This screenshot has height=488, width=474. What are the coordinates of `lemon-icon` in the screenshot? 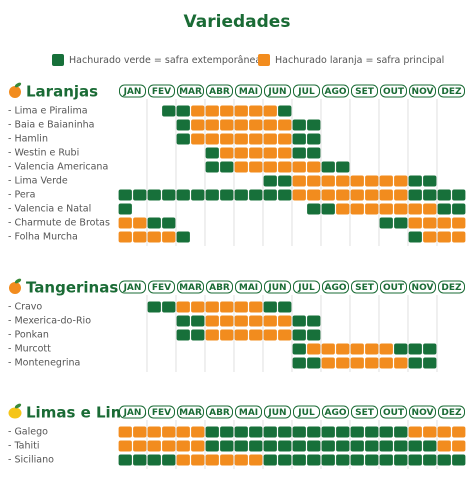 It's located at (15, 413).